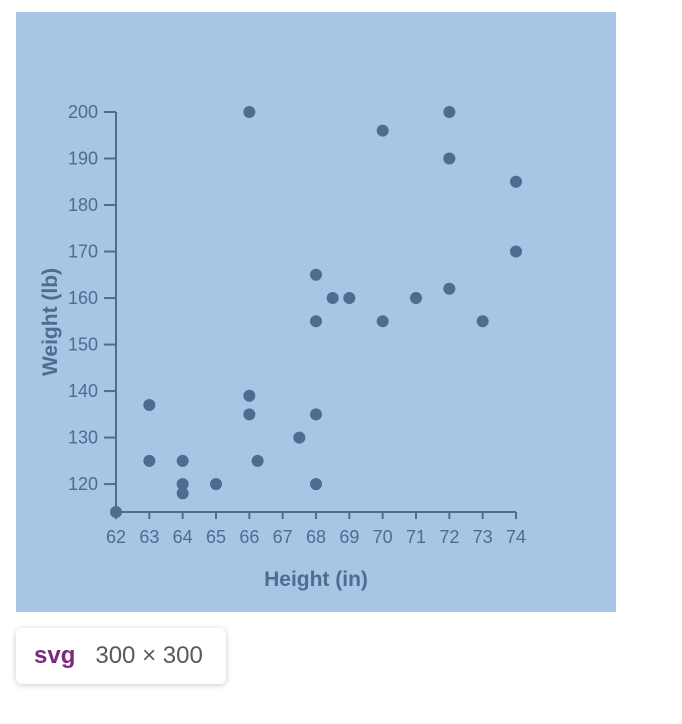  I want to click on y-tick-label: 120, so click(83, 484).